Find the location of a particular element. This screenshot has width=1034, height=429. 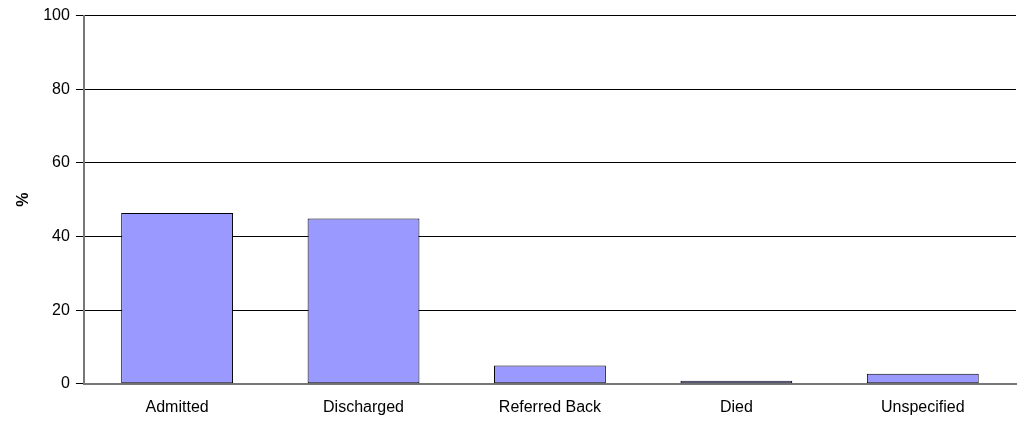

x-tick-label: Died is located at coordinates (736, 406).